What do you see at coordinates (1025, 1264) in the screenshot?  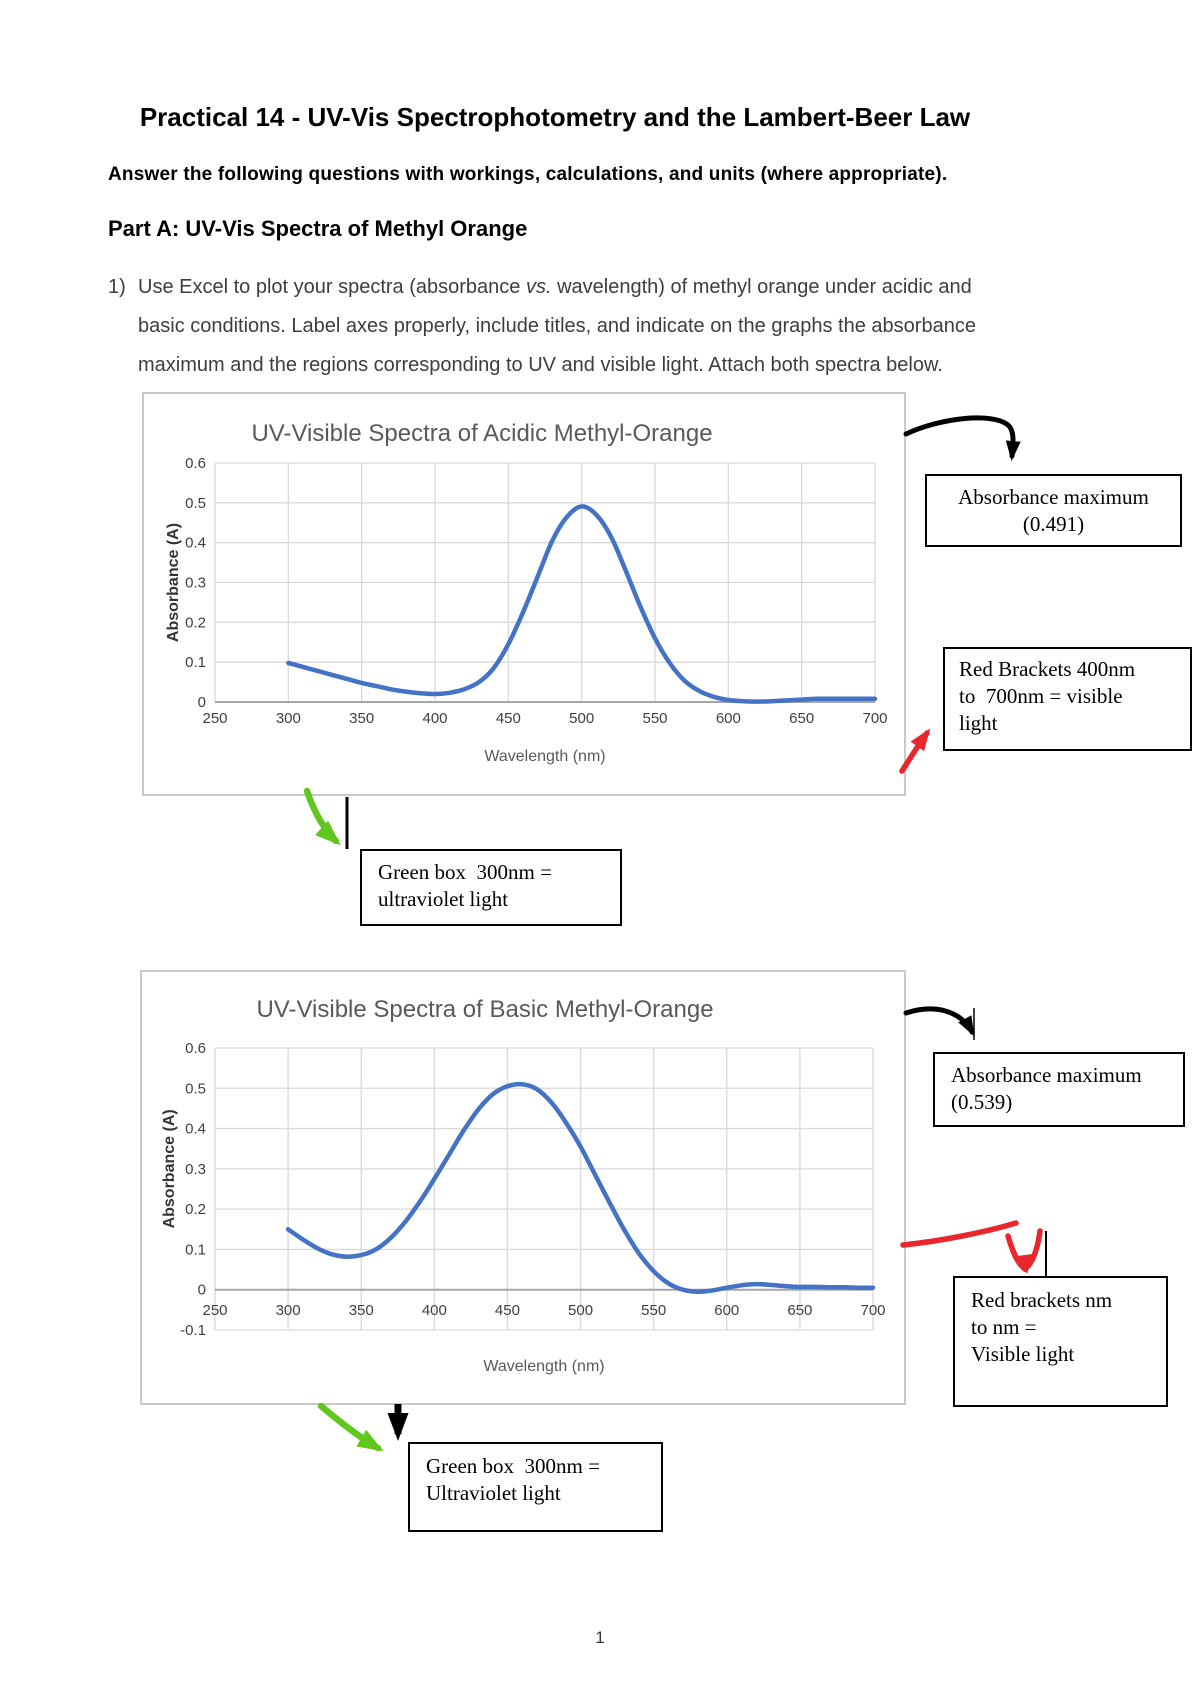 I see `basic-visible-arrowhead` at bounding box center [1025, 1264].